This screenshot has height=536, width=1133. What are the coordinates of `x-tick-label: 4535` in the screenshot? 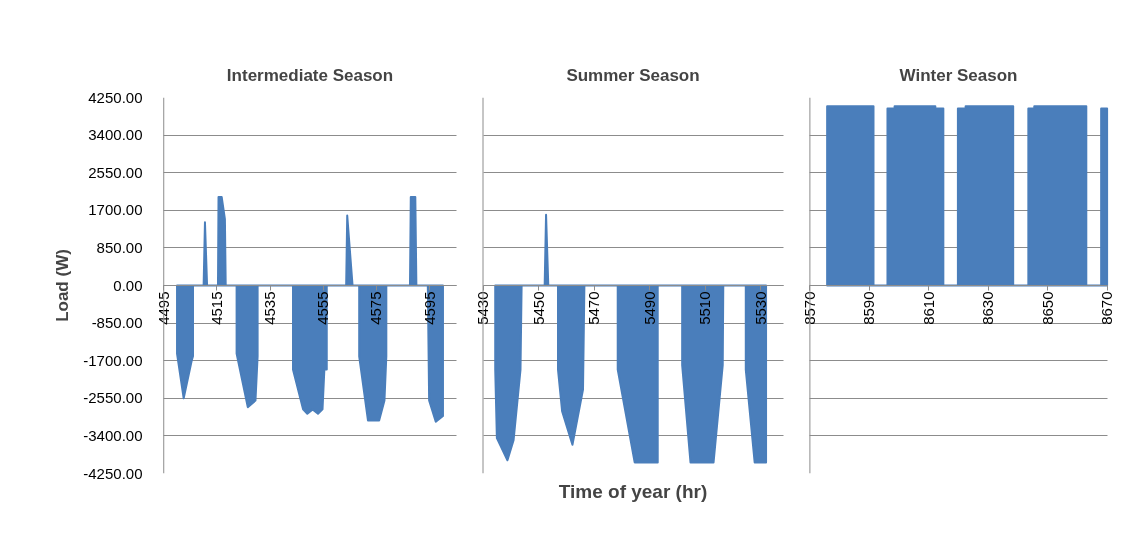 It's located at (270, 308).